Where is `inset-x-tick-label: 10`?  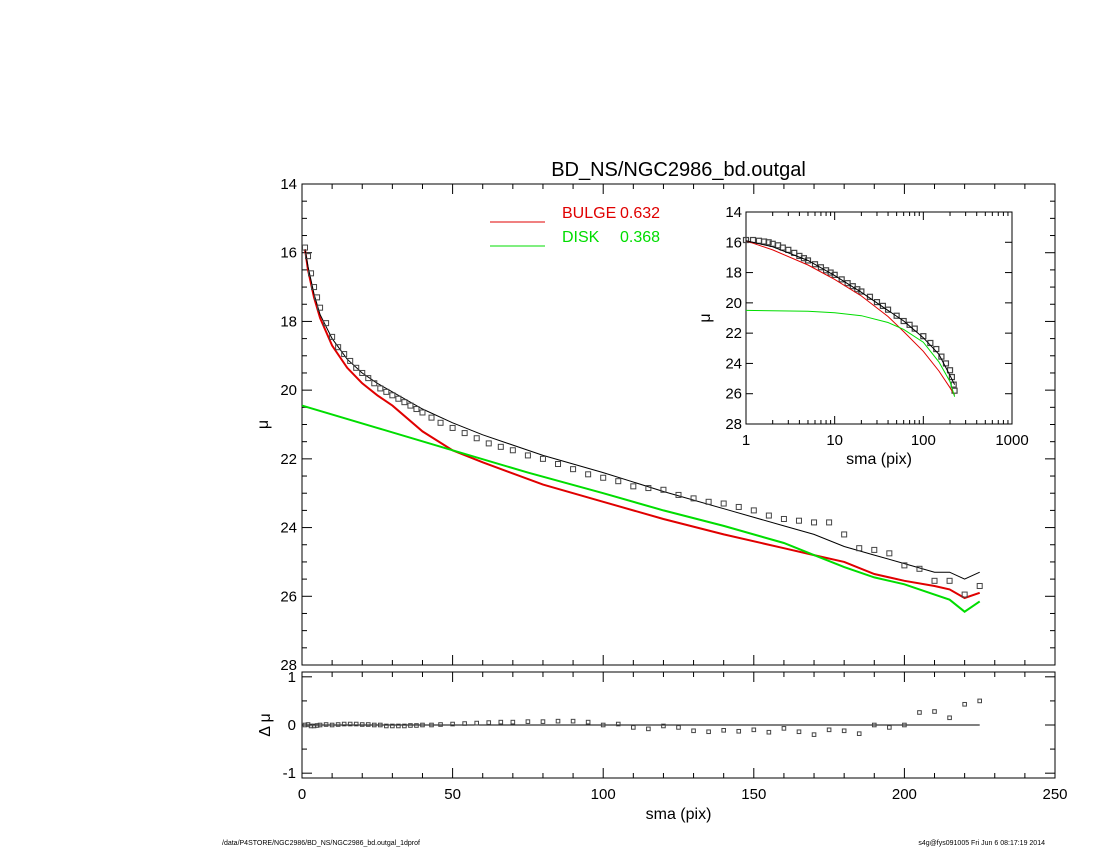
inset-x-tick-label: 10 is located at coordinates (834, 440).